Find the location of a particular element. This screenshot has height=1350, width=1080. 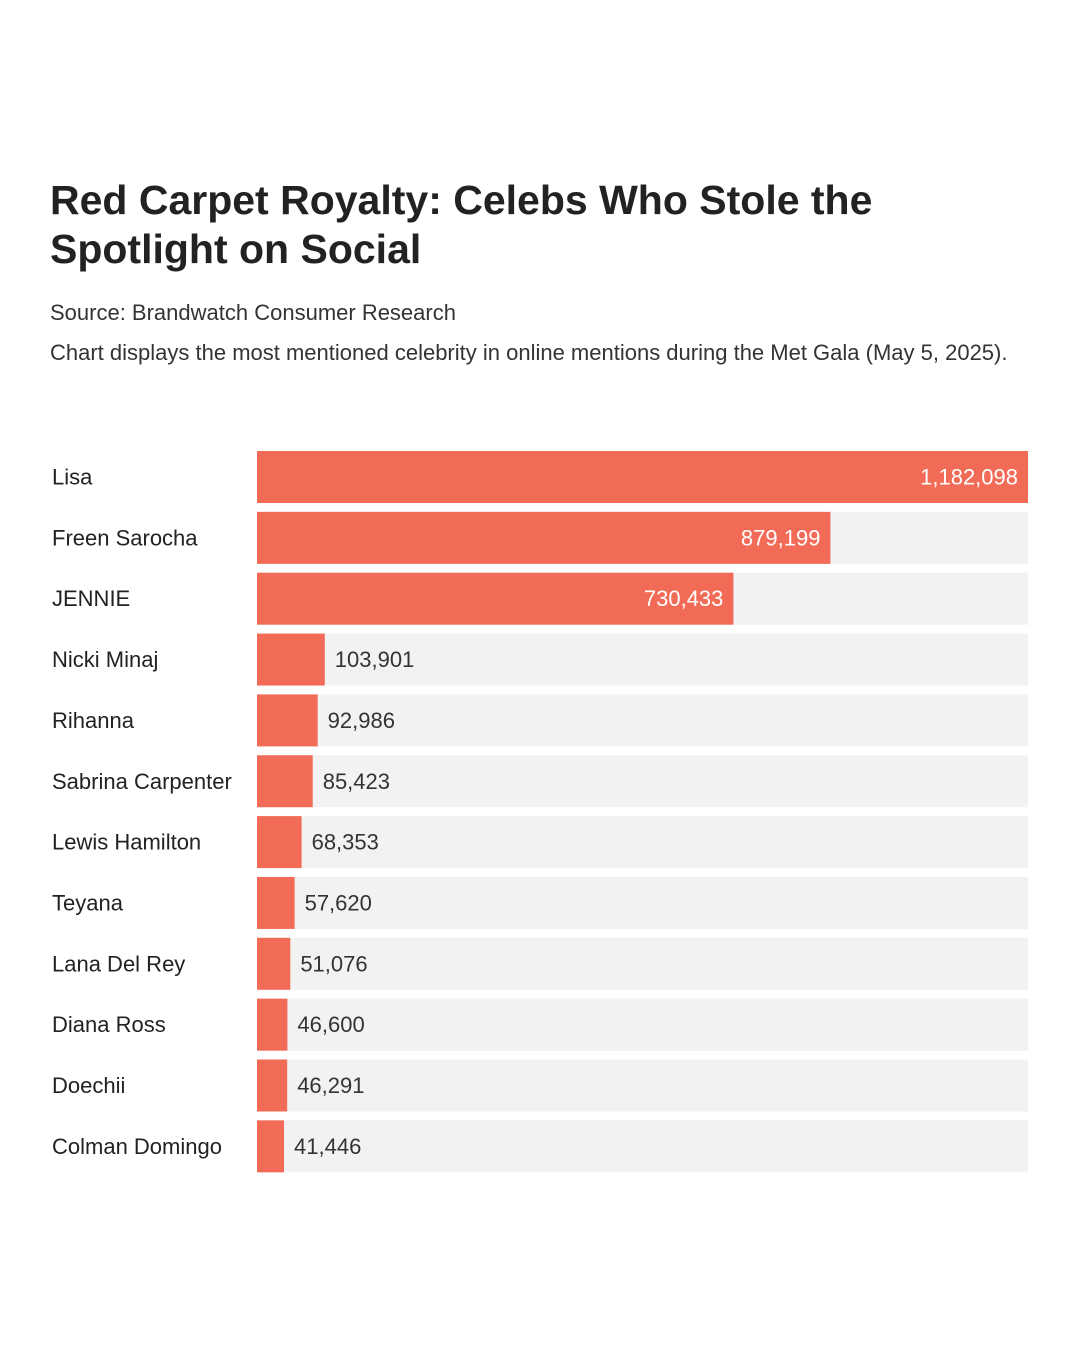

category-label: Colman Domingo is located at coordinates (137, 1146).